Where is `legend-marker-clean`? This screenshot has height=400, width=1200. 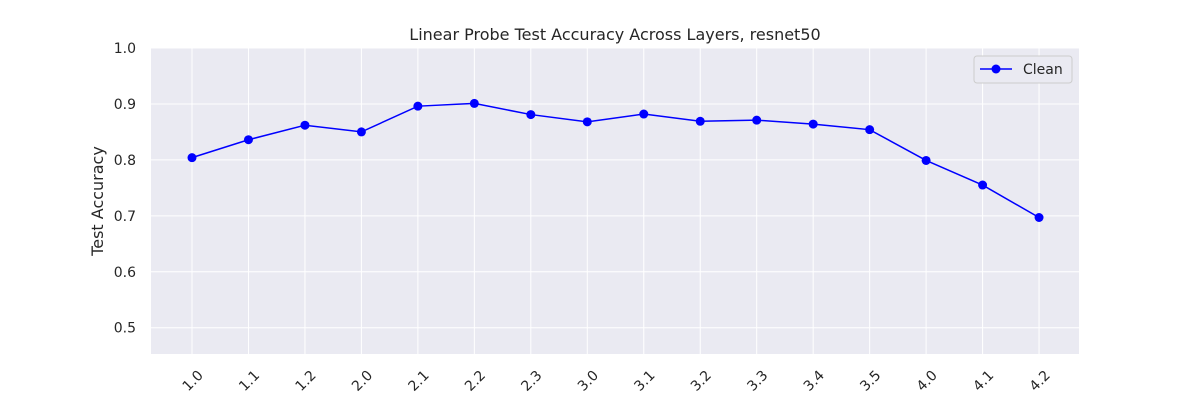
legend-marker-clean is located at coordinates (996, 69).